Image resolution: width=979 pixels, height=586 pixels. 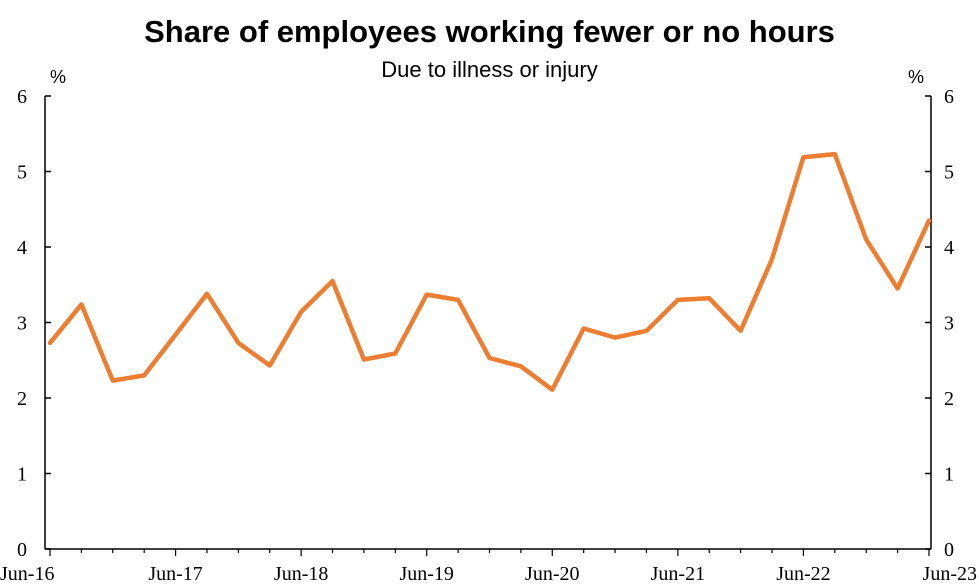 What do you see at coordinates (949, 550) in the screenshot?
I see `right-y-tick-label: 0` at bounding box center [949, 550].